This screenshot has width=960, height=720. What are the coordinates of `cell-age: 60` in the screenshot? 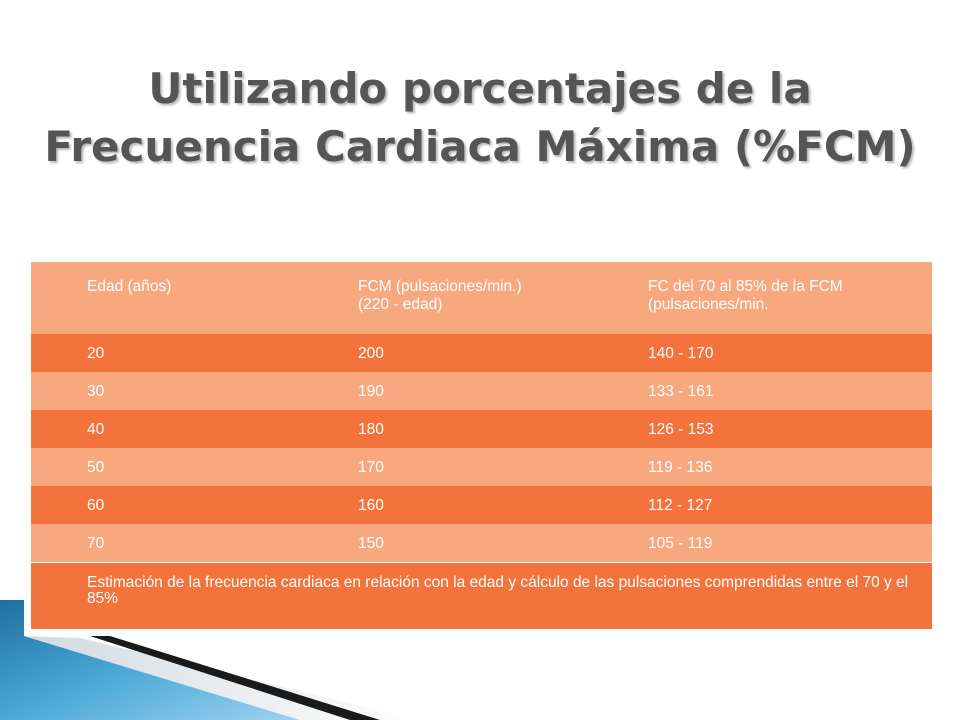 It's located at (96, 505).